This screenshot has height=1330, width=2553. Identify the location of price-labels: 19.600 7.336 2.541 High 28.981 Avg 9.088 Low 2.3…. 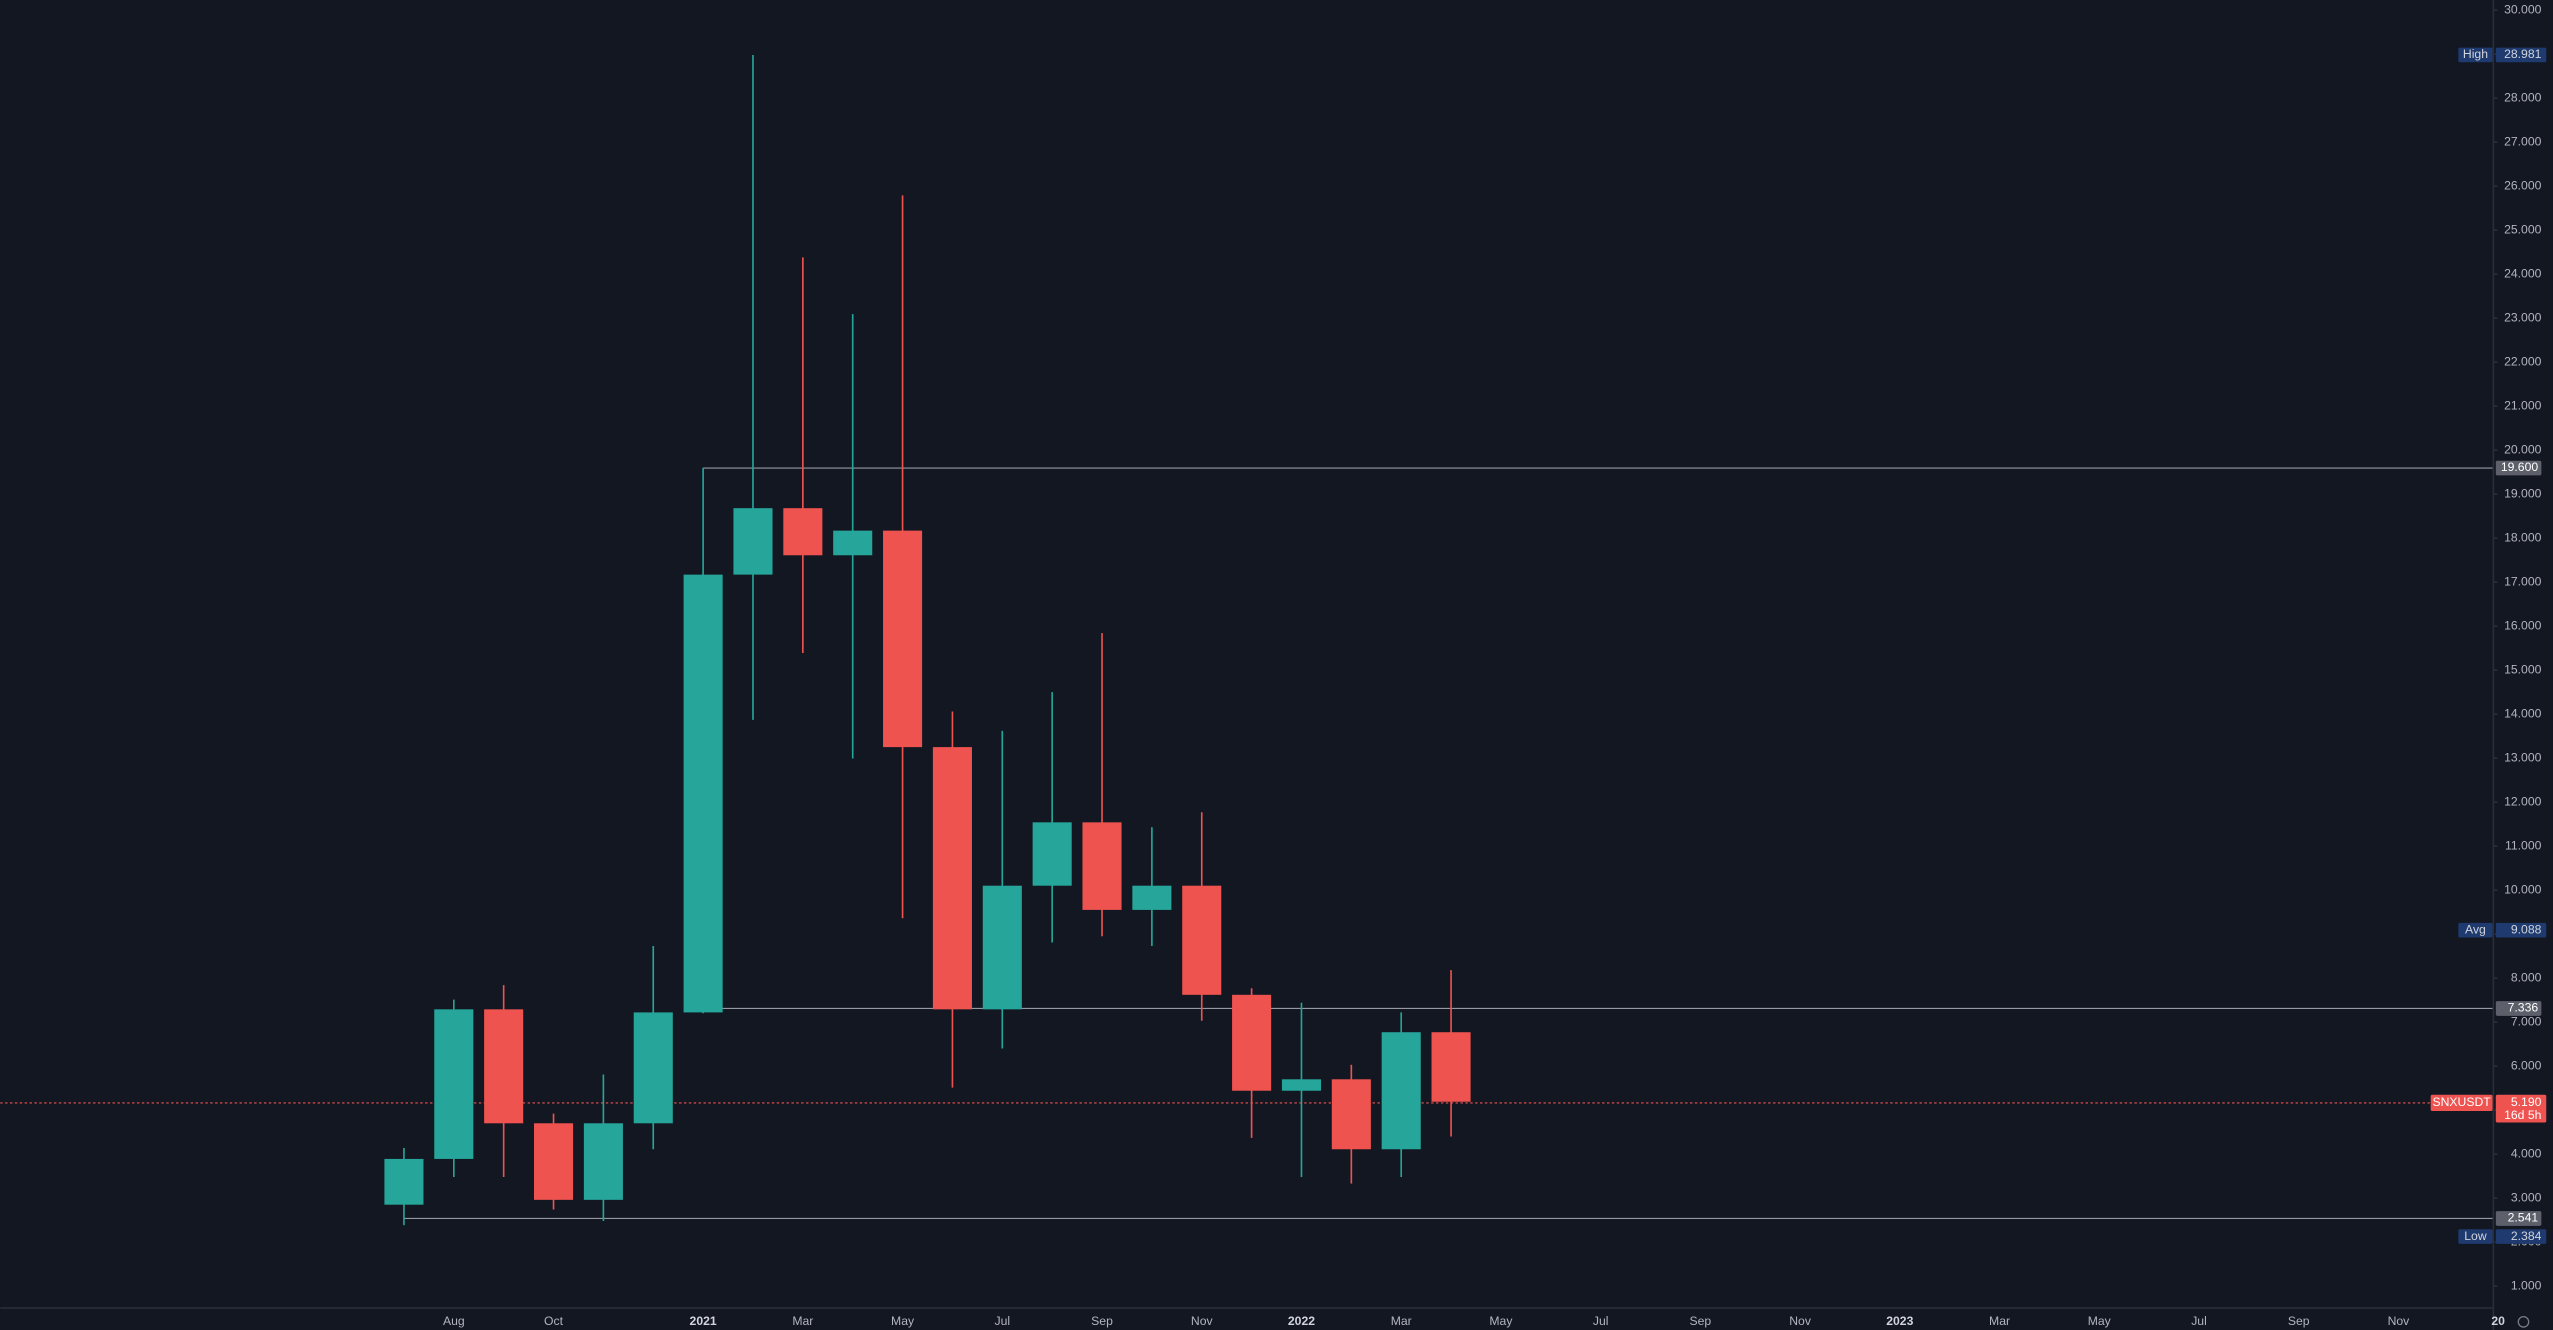
(2488, 645).